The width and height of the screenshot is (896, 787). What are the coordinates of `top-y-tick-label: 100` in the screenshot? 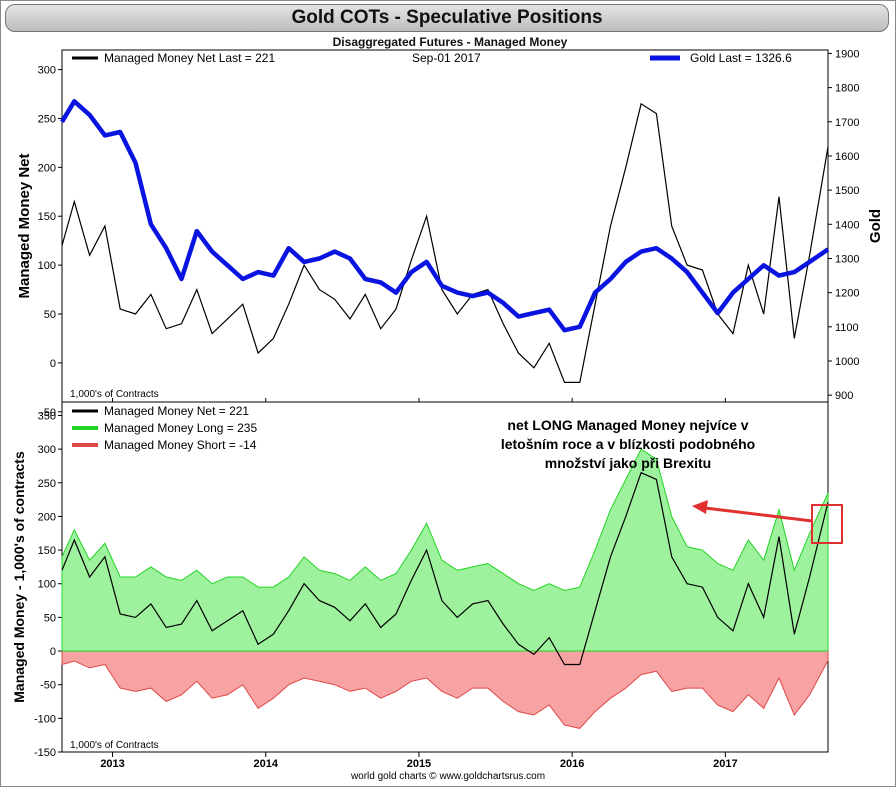 It's located at (47, 266).